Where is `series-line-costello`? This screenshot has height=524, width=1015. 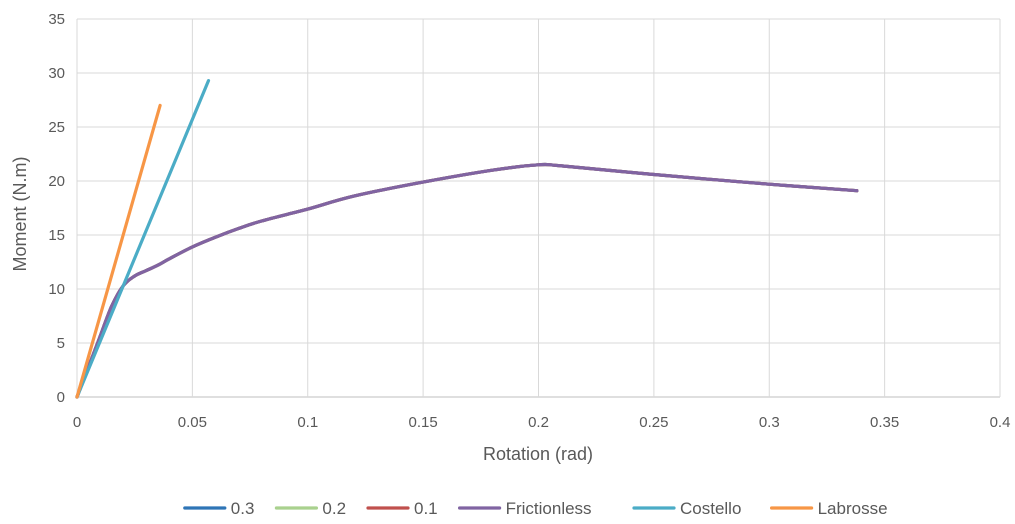 series-line-costello is located at coordinates (143, 239).